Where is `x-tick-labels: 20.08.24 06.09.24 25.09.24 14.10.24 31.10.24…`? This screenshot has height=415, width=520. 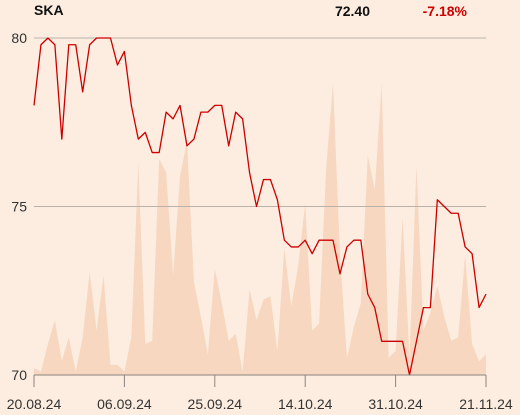 x-tick-labels: 20.08.24 06.09.24 25.09.24 14.10.24 31.10.24… is located at coordinates (260, 404).